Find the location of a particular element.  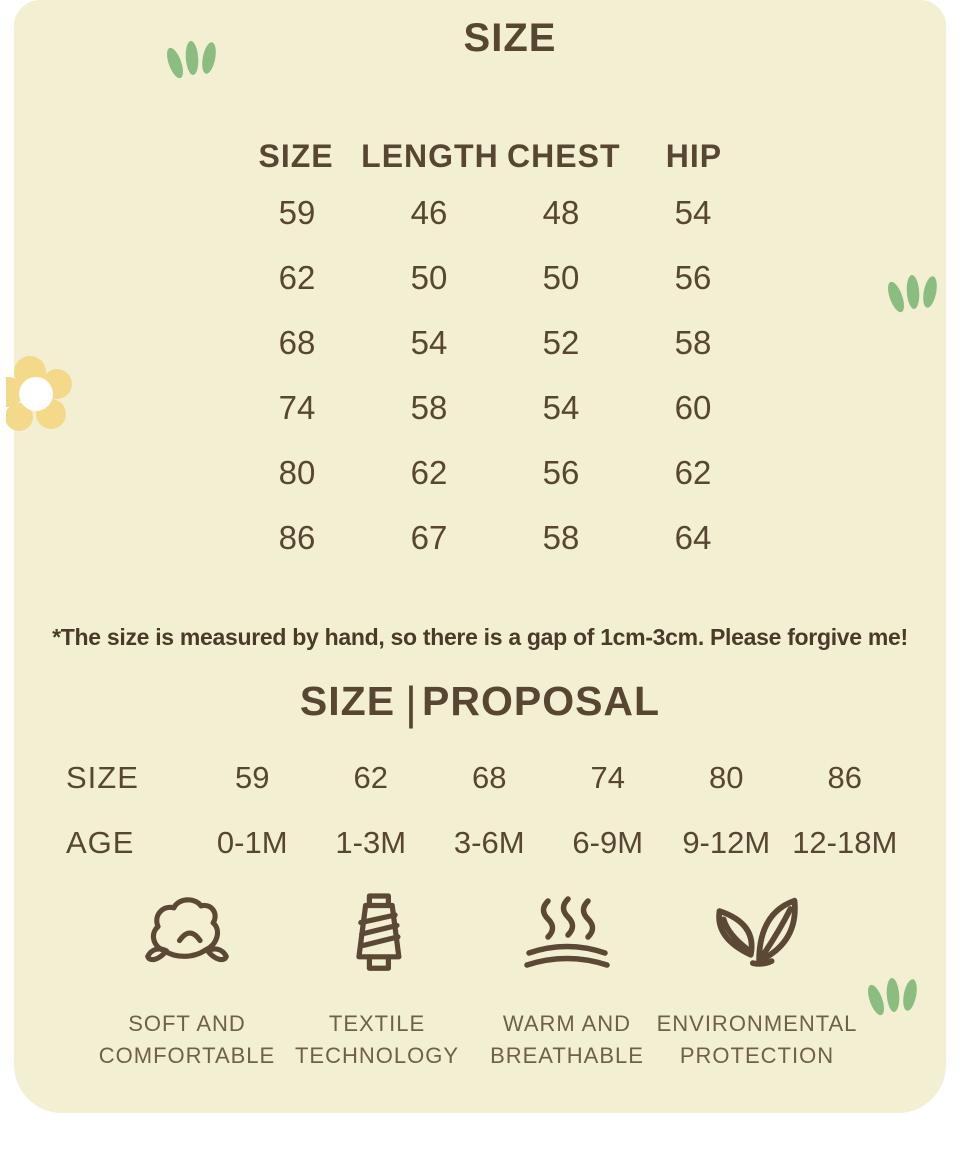

feature-label-line2: BREATHABLE is located at coordinates (567, 1055).